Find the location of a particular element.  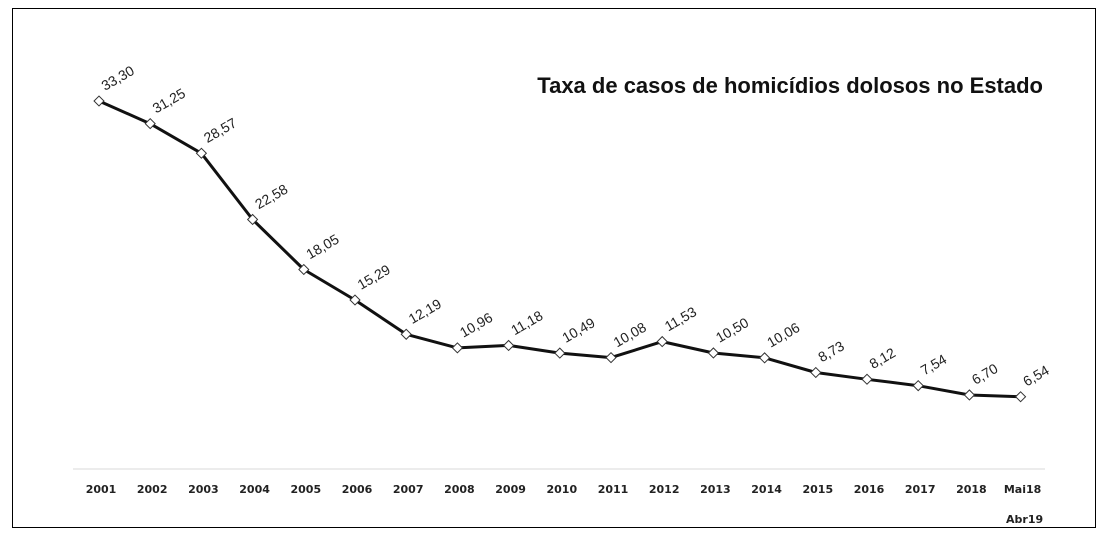

data-label: 7,54 is located at coordinates (934, 365).